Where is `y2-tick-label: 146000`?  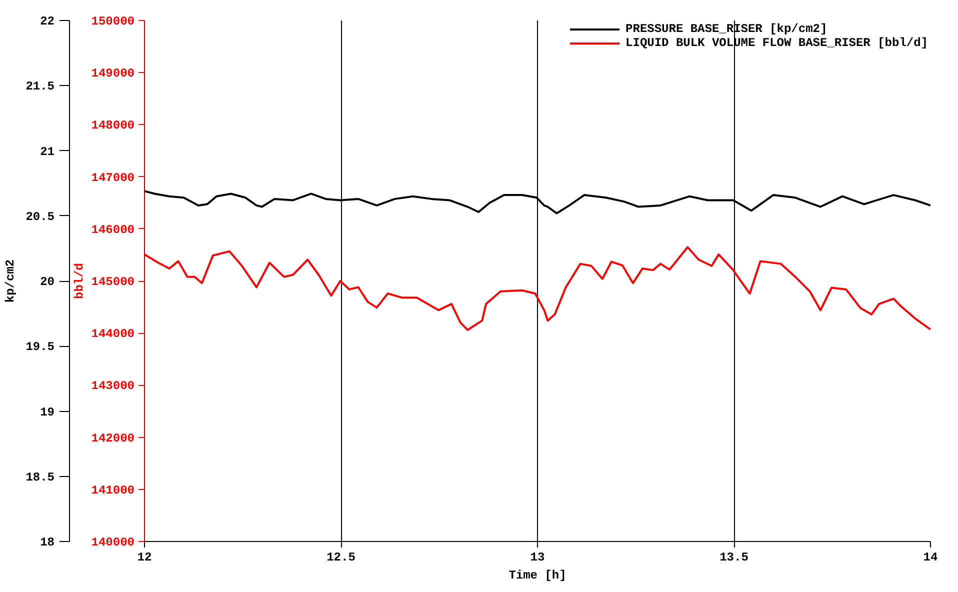
y2-tick-label: 146000 is located at coordinates (113, 229).